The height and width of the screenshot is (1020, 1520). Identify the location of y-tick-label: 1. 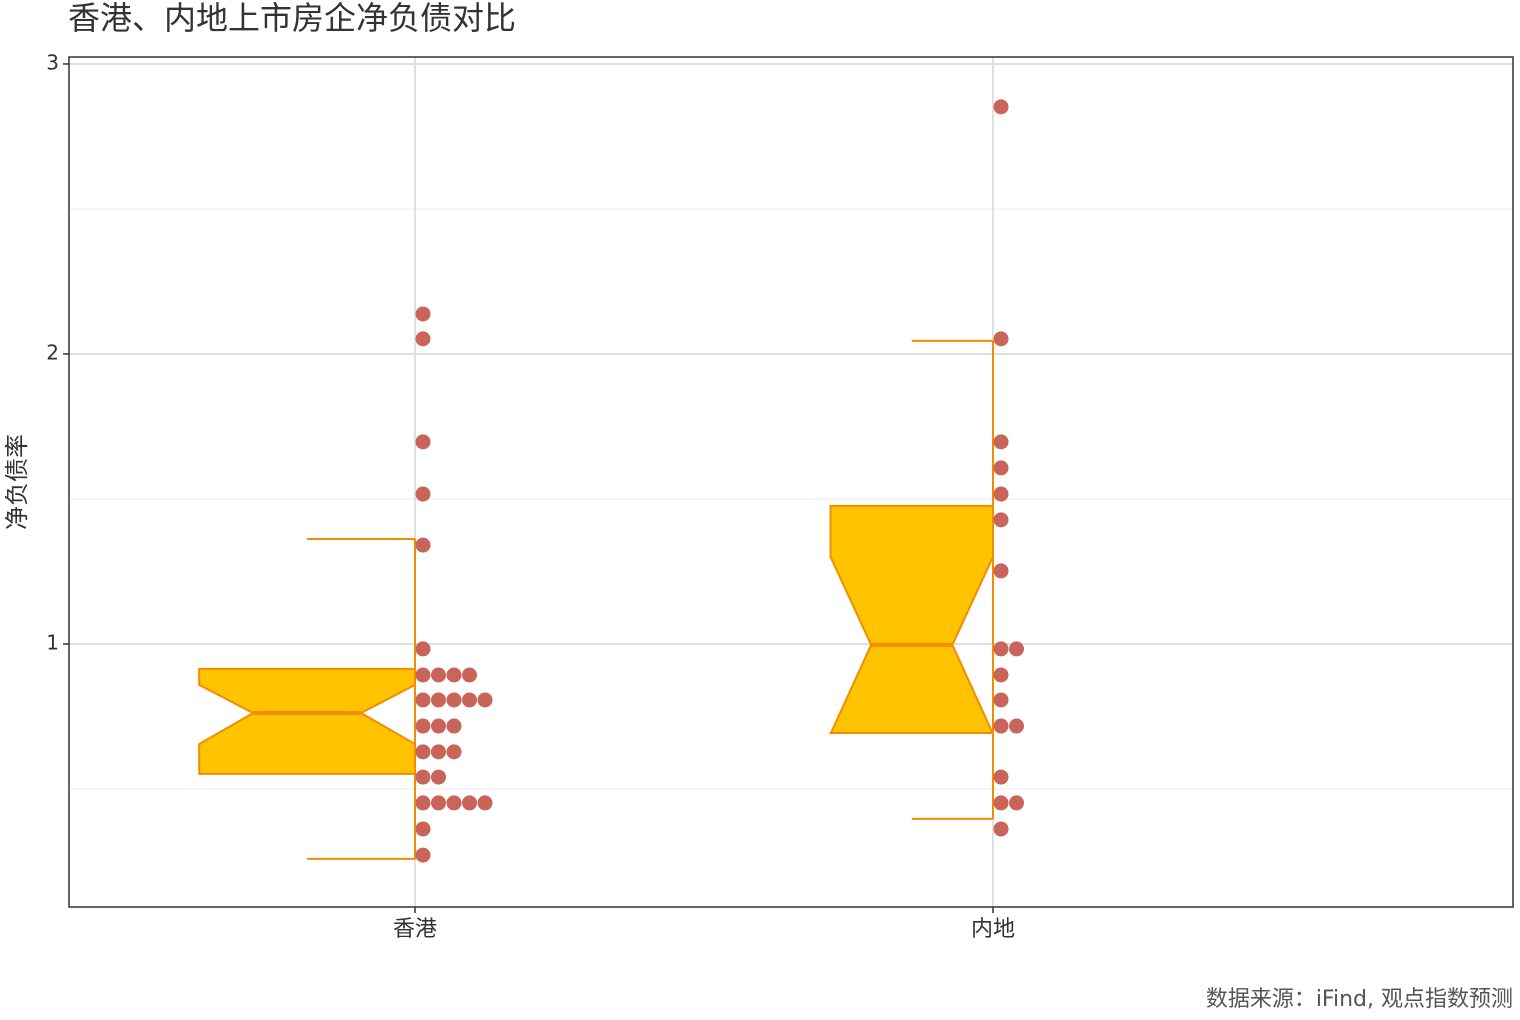
(52, 642).